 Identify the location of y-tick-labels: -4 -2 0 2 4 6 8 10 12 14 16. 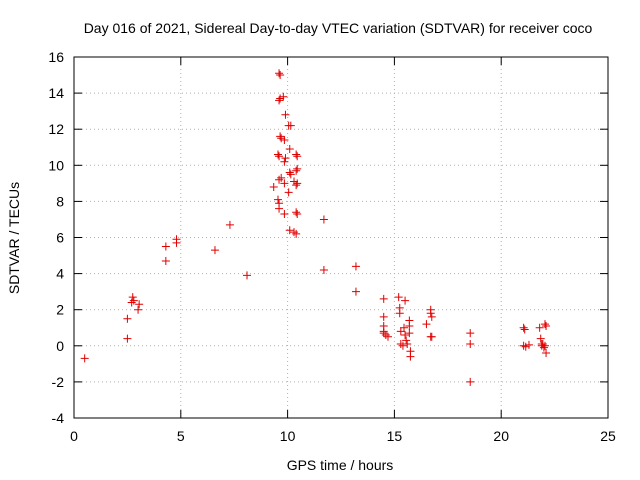
(56, 237).